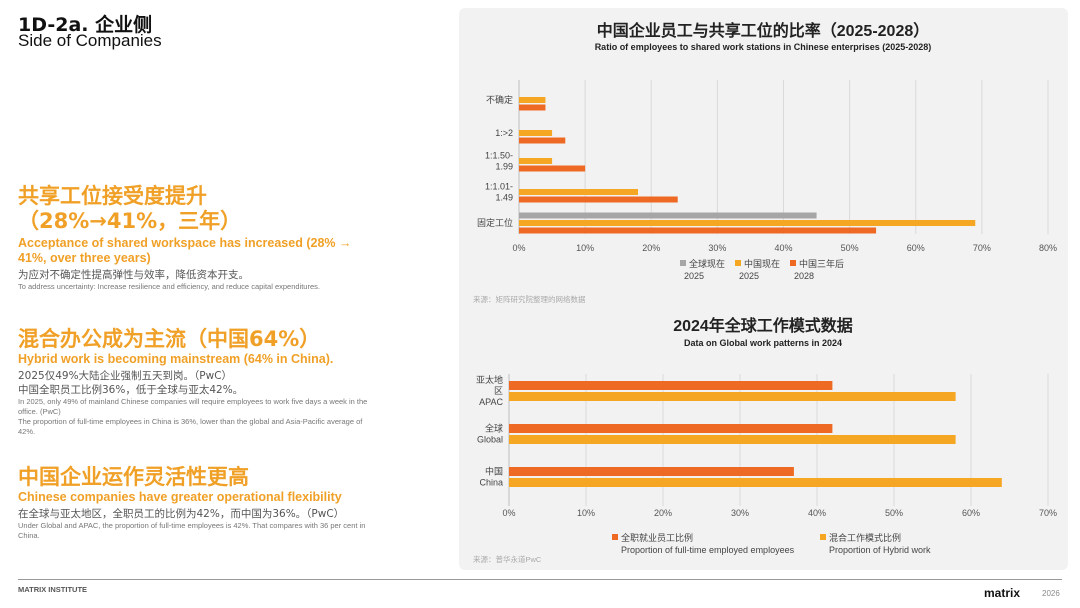 The width and height of the screenshot is (1080, 608). I want to click on y-category-label: 1:1.01-1.49, so click(499, 192).